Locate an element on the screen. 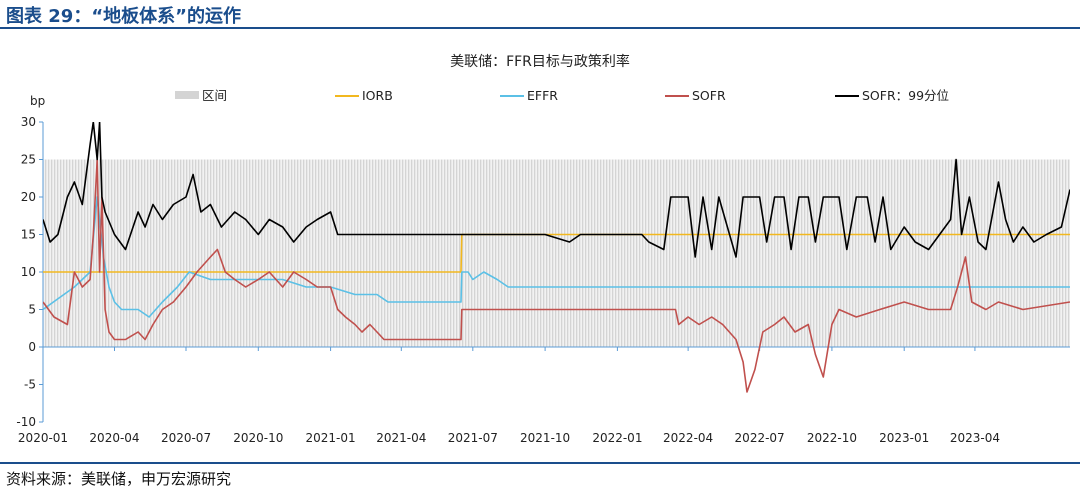 The width and height of the screenshot is (1080, 494). legend-label: SOFR is located at coordinates (709, 95).